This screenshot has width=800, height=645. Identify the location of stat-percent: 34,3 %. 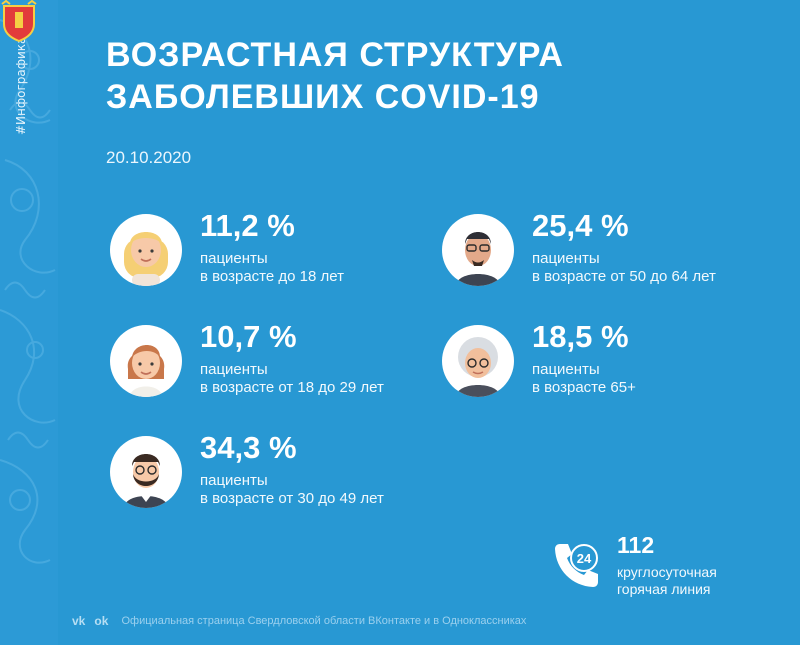
(248, 447).